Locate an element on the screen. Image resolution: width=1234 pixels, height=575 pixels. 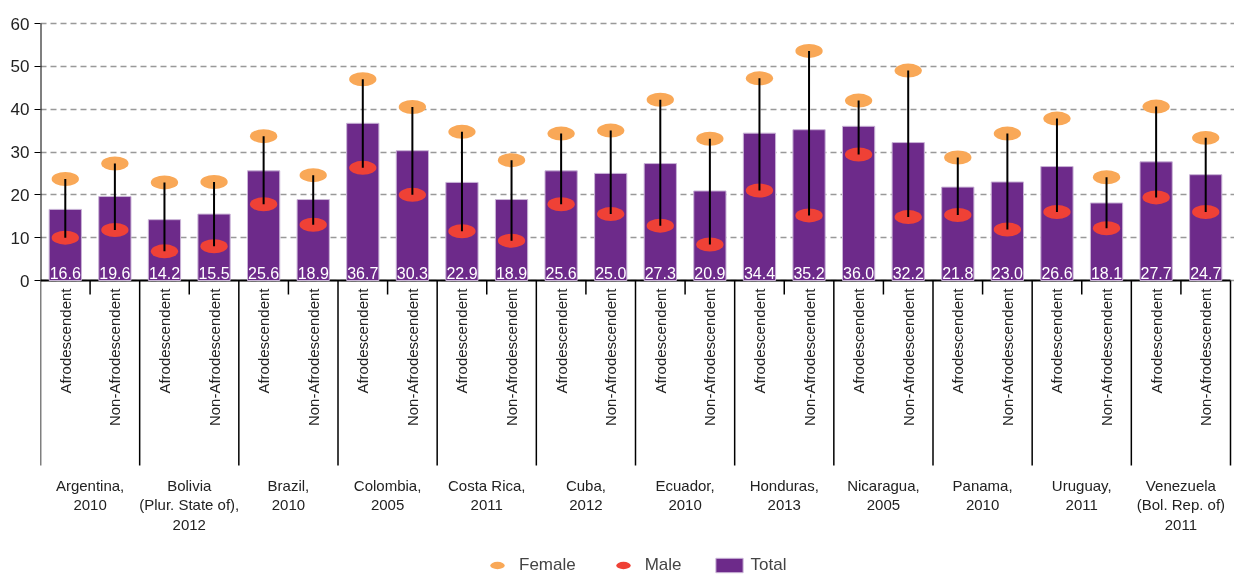
legend-label: Female is located at coordinates (547, 565).